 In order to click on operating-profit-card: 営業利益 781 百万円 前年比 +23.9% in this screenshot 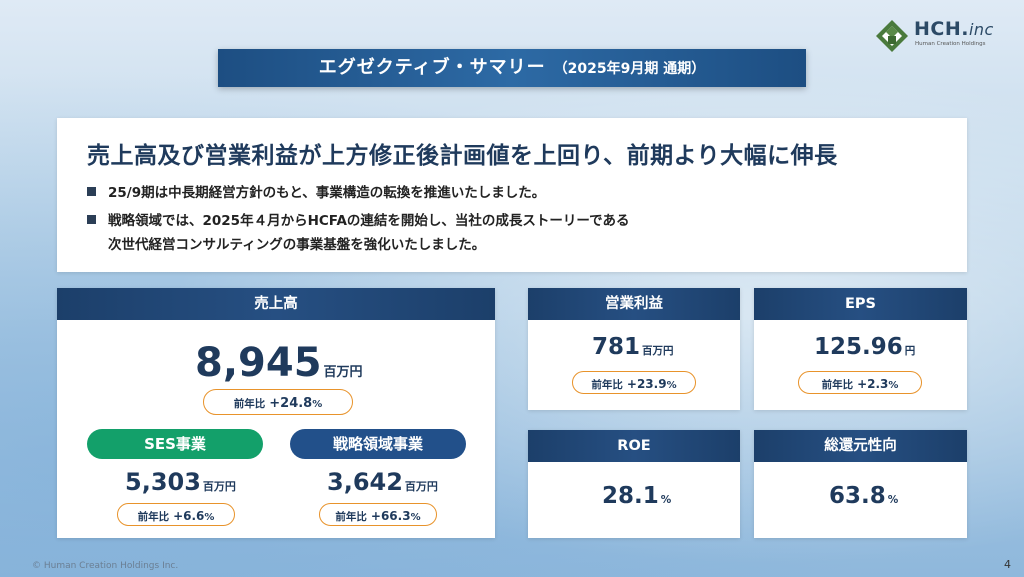, I will do `click(634, 349)`.